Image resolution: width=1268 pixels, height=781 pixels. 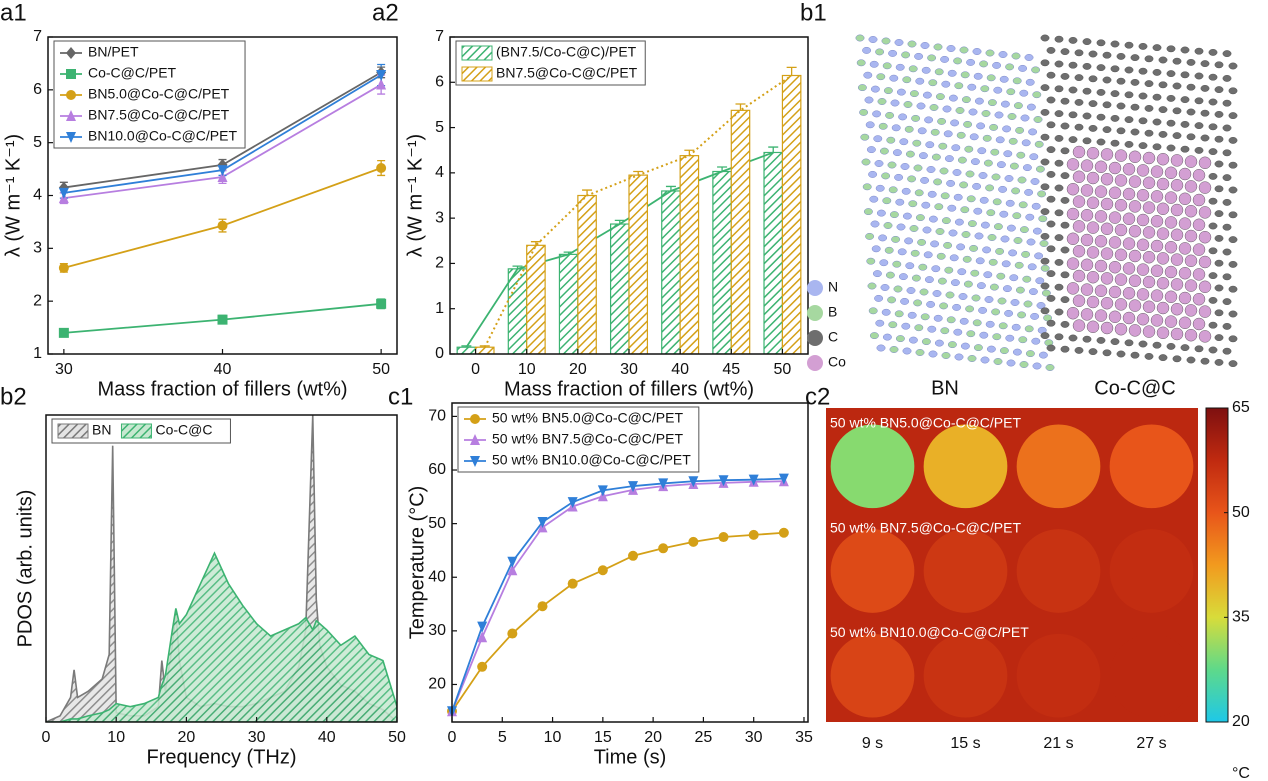 What do you see at coordinates (815, 363) in the screenshot?
I see `legend-dot` at bounding box center [815, 363].